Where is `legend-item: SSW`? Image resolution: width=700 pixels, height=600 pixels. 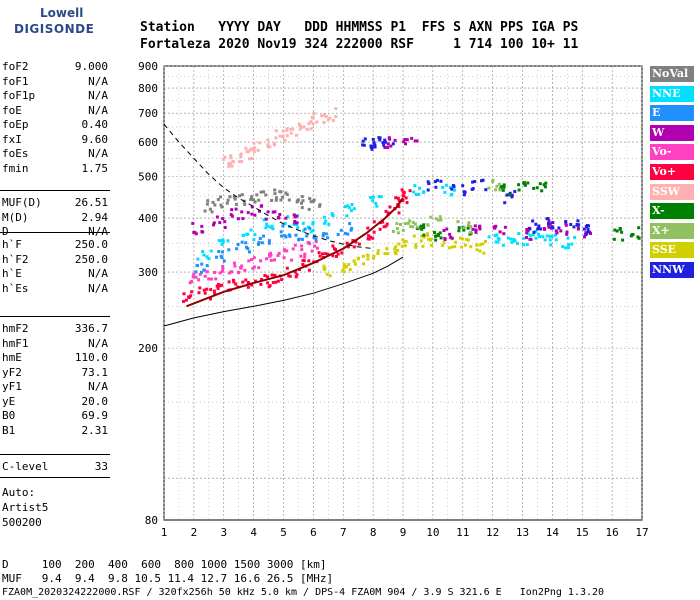
legend-item: SSW is located at coordinates (672, 191).